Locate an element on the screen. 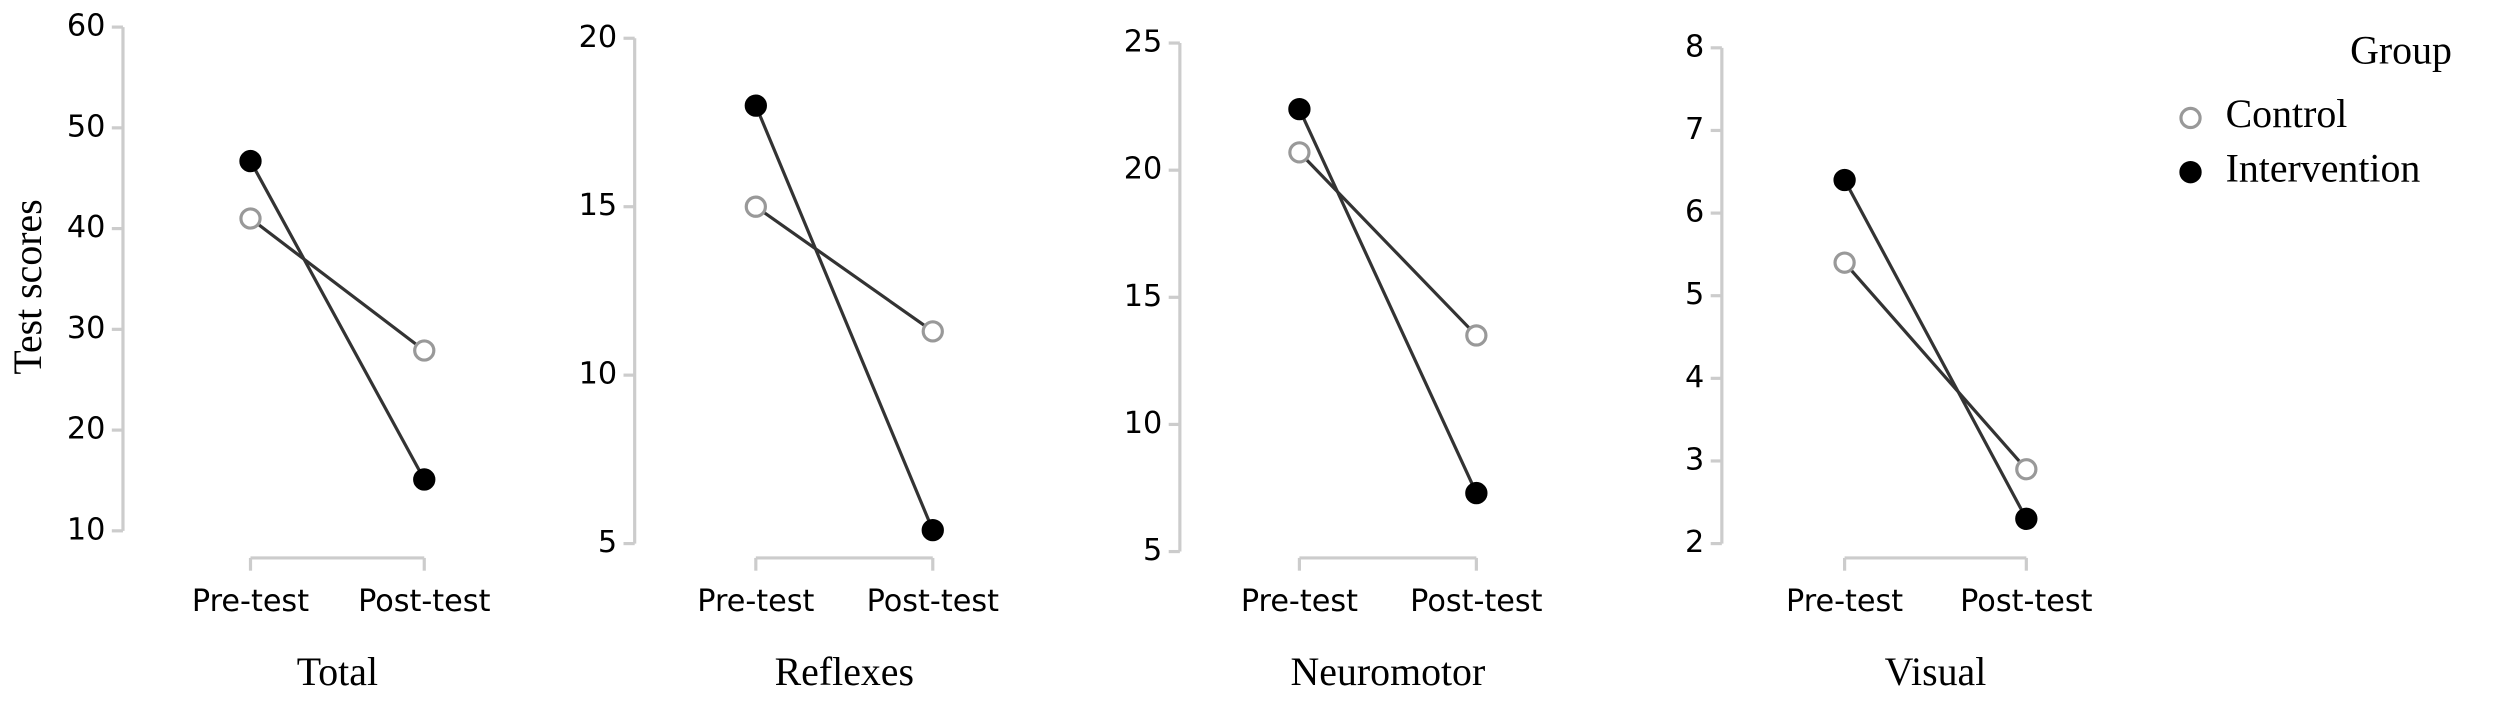 The height and width of the screenshot is (703, 2500). y-tick-label: 2 is located at coordinates (1694, 542).